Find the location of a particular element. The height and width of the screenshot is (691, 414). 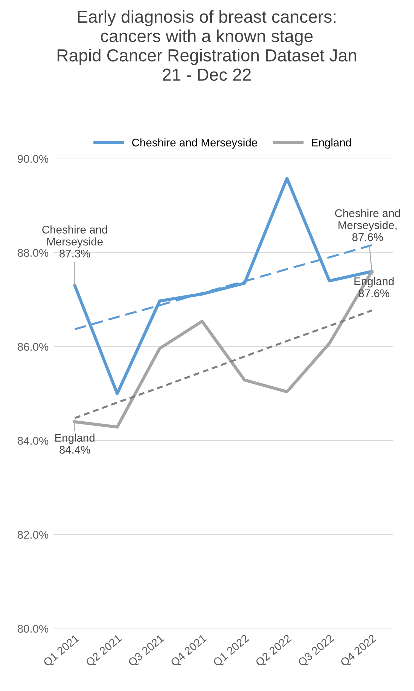

y-tick-label: 82.0% is located at coordinates (33, 535).